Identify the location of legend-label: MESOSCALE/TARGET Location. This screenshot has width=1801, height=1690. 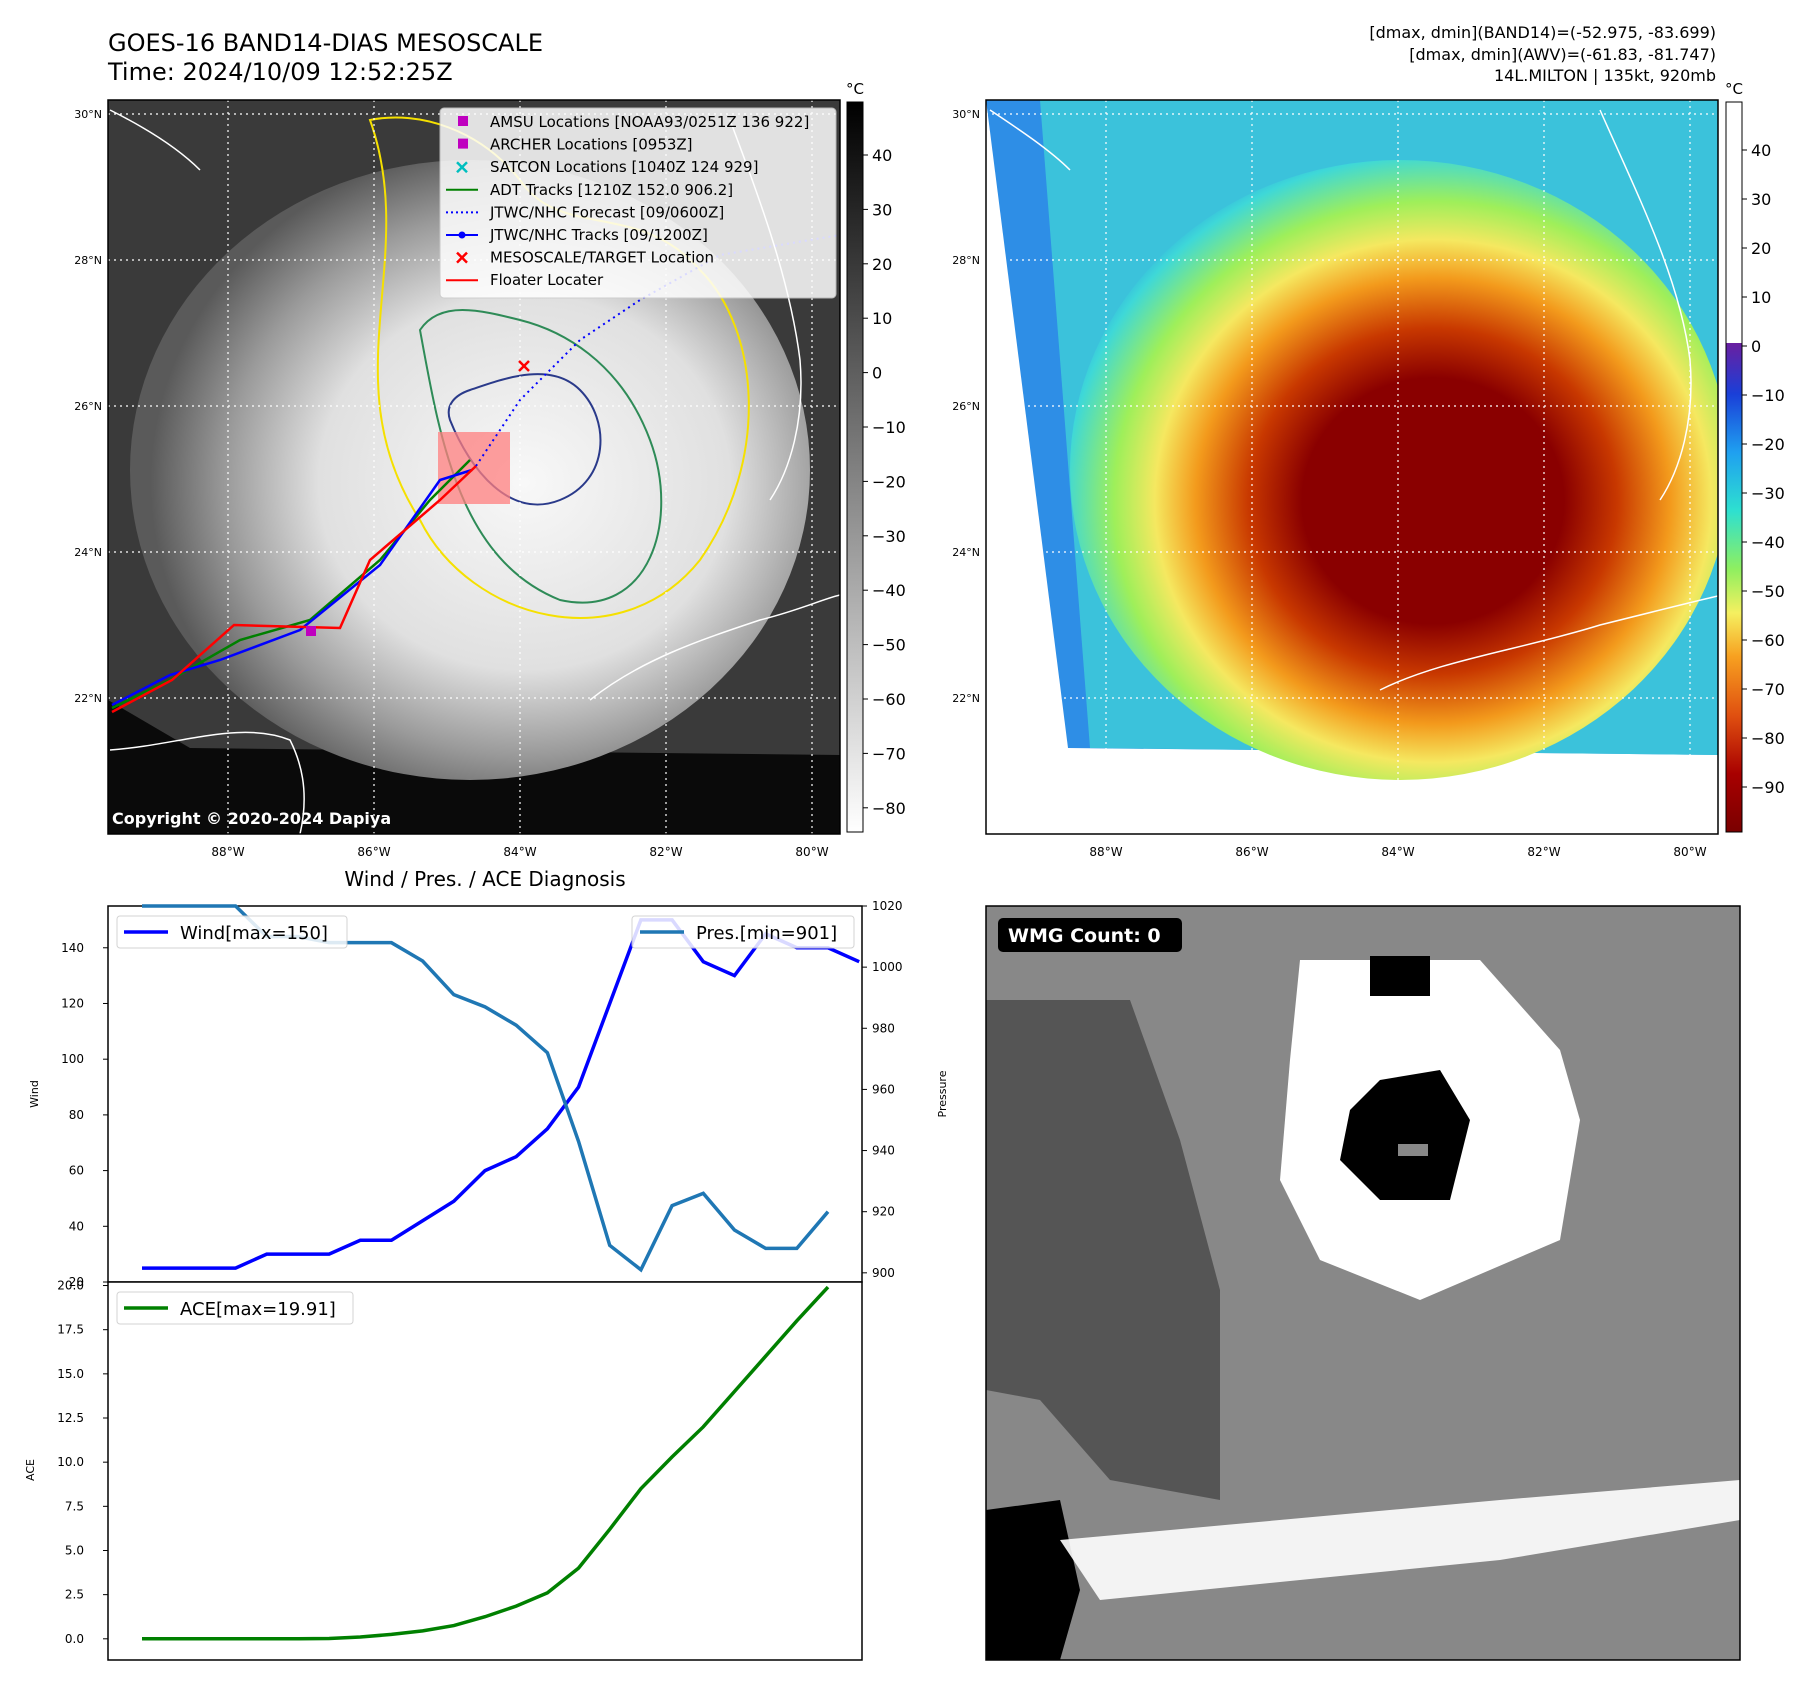
(602, 258).